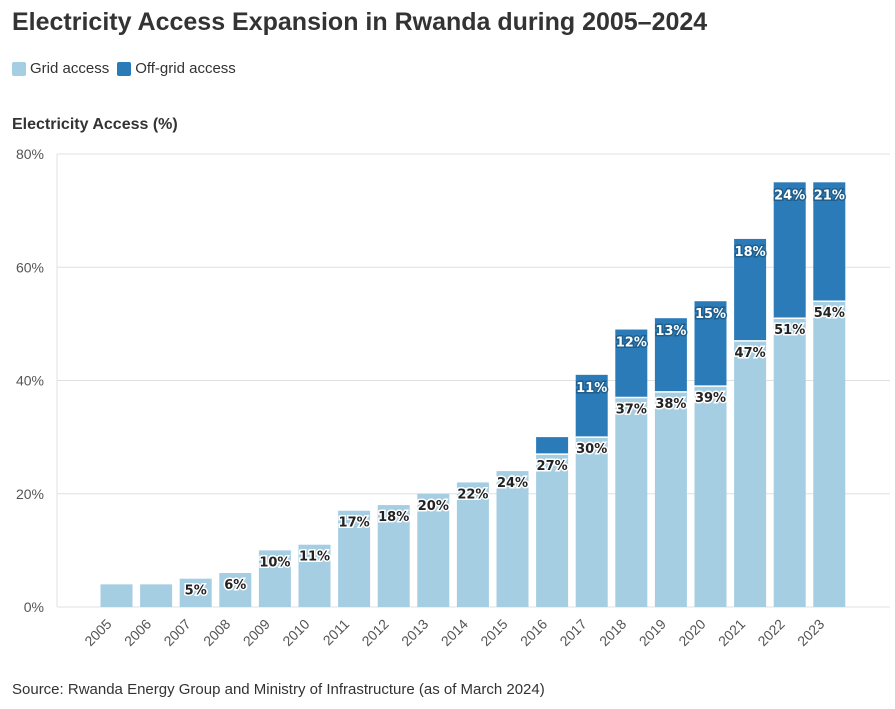  I want to click on data-label-grid-2008: 6%, so click(235, 585).